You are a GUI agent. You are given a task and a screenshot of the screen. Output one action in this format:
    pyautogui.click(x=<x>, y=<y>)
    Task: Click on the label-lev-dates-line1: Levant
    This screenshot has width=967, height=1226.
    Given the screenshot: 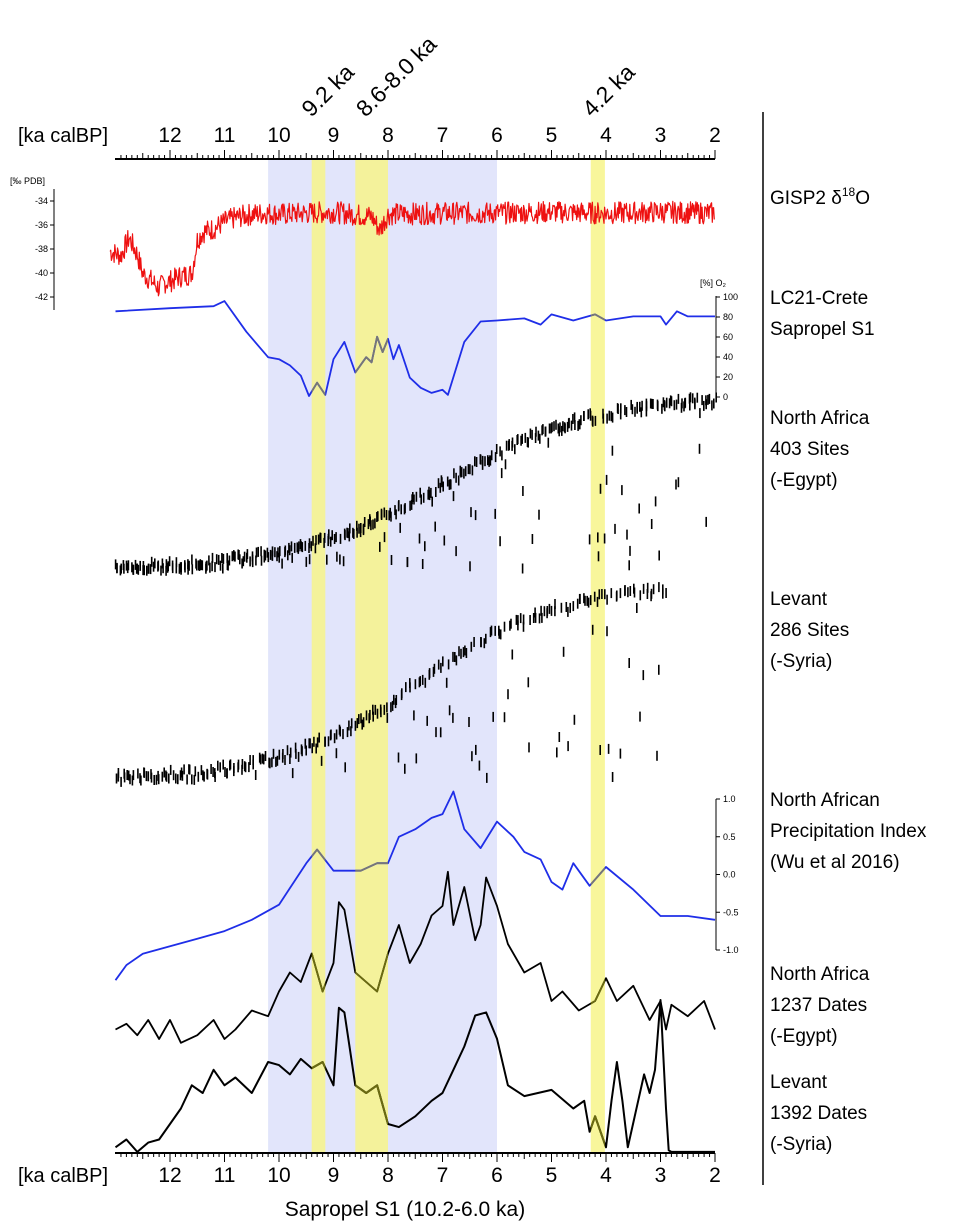 What is the action you would take?
    pyautogui.click(x=799, y=1082)
    